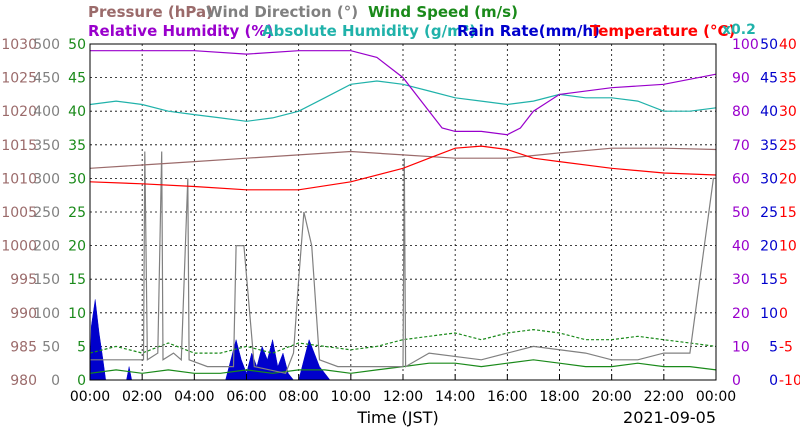  What do you see at coordinates (150, 12) in the screenshot?
I see `legend-pressure: Pressure (hPa)` at bounding box center [150, 12].